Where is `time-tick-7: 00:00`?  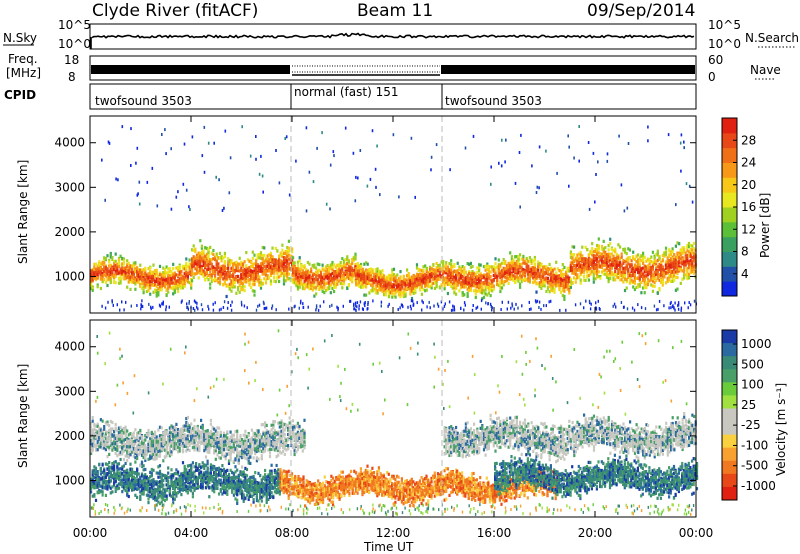
time-tick-7: 00:00 is located at coordinates (696, 533).